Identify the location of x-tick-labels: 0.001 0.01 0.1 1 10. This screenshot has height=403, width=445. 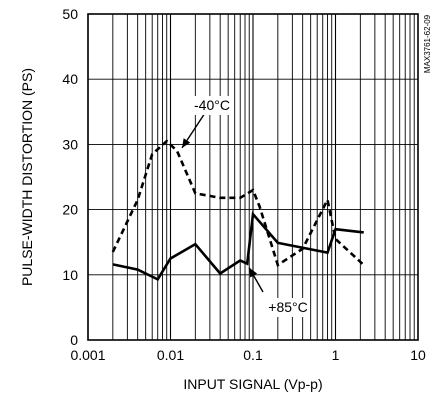
(248, 355).